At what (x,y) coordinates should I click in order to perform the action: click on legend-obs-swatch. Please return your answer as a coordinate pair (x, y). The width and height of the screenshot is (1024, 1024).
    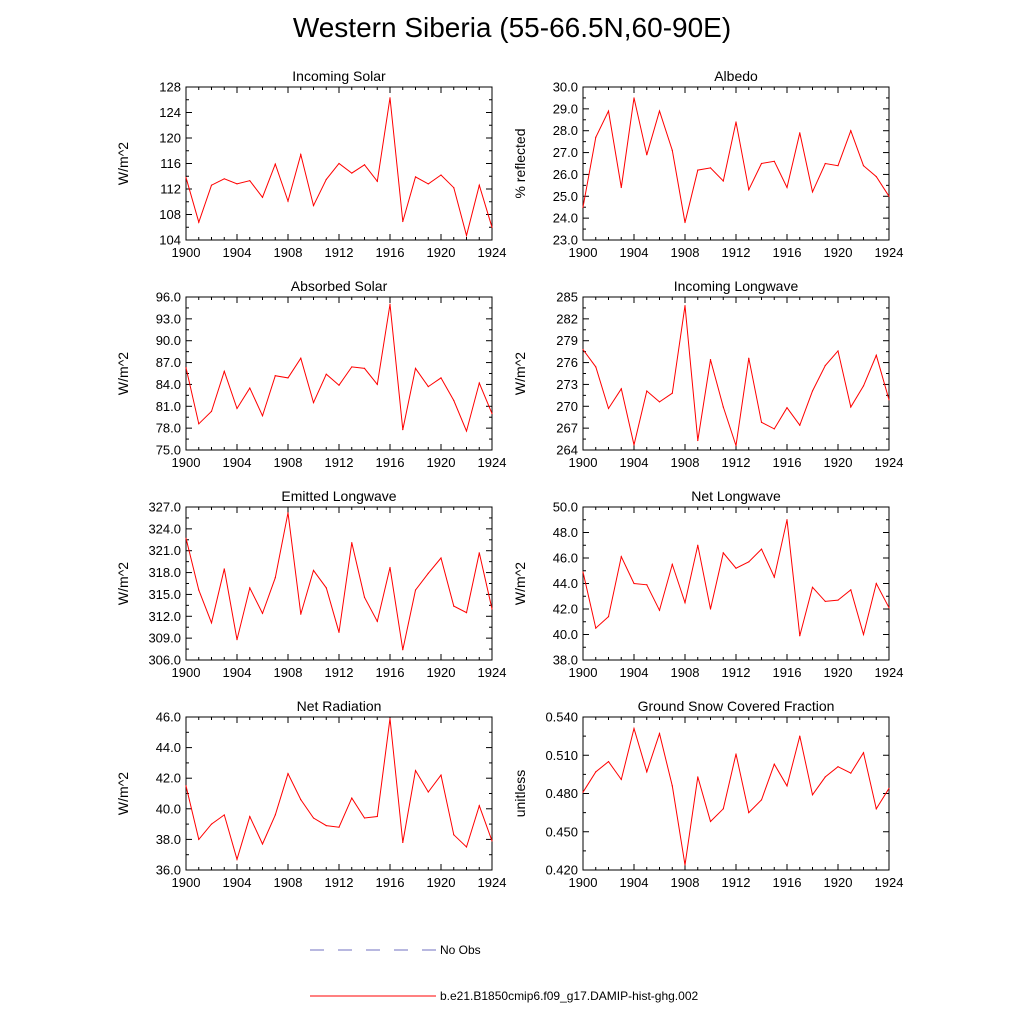
    Looking at the image, I should click on (373, 950).